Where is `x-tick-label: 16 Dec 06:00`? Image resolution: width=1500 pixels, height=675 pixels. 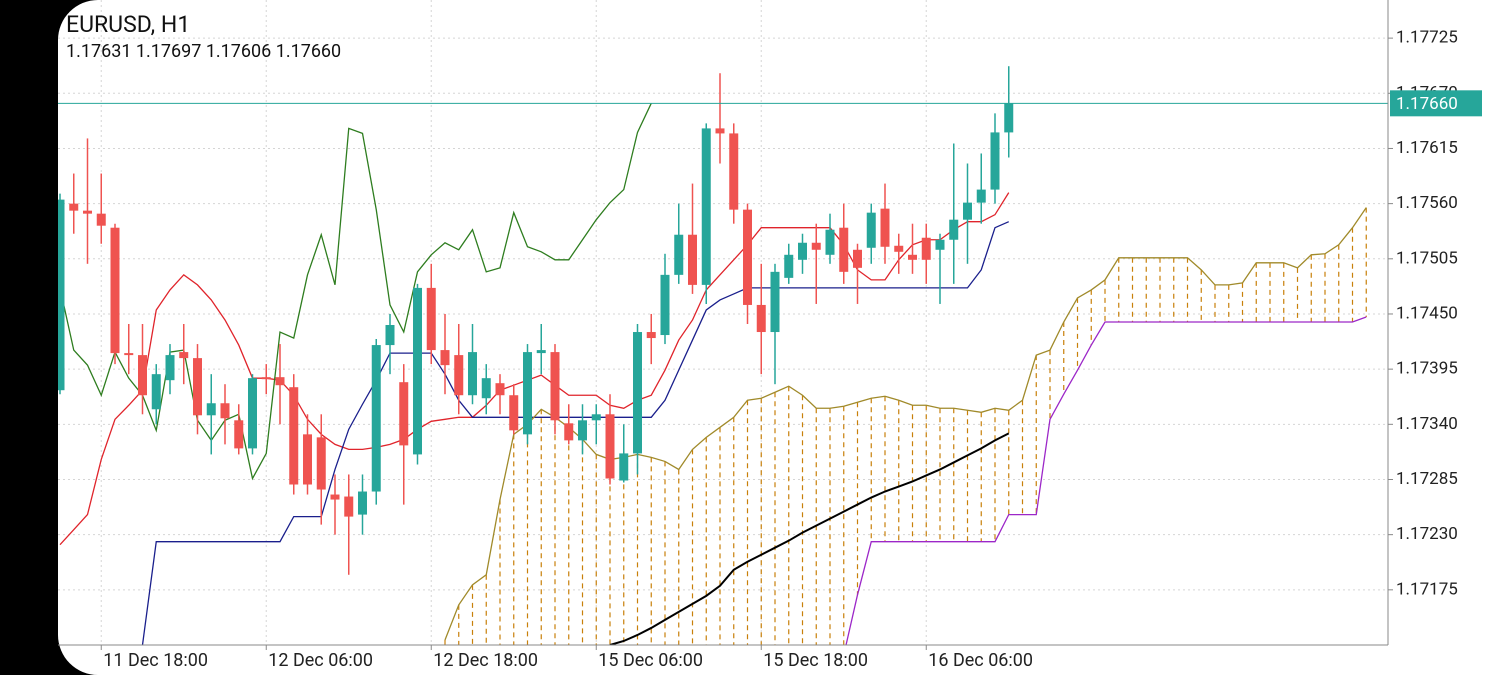 x-tick-label: 16 Dec 06:00 is located at coordinates (980, 660).